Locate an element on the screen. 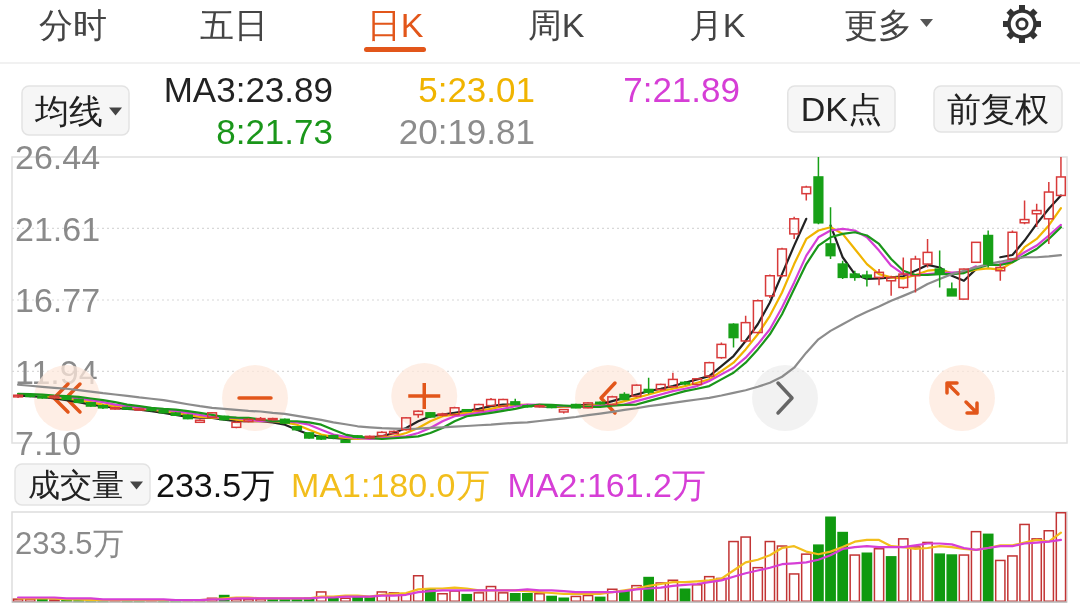  legend-item: 7:21.89 is located at coordinates (681, 89).